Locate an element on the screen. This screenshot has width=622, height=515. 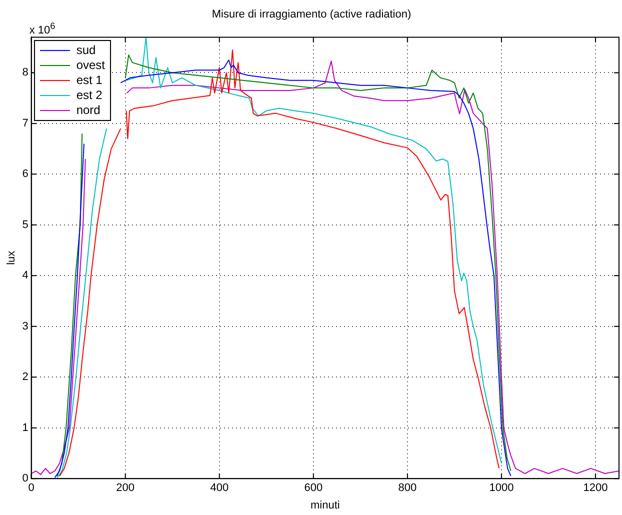
legend-label: sud is located at coordinates (86, 50).